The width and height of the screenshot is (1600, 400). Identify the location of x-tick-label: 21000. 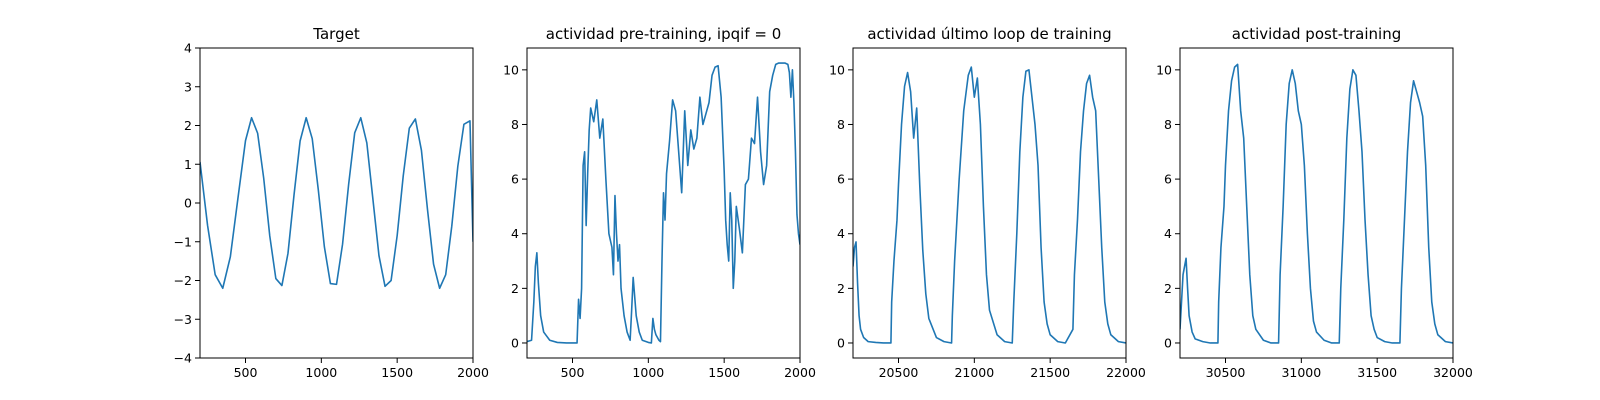
(974, 372).